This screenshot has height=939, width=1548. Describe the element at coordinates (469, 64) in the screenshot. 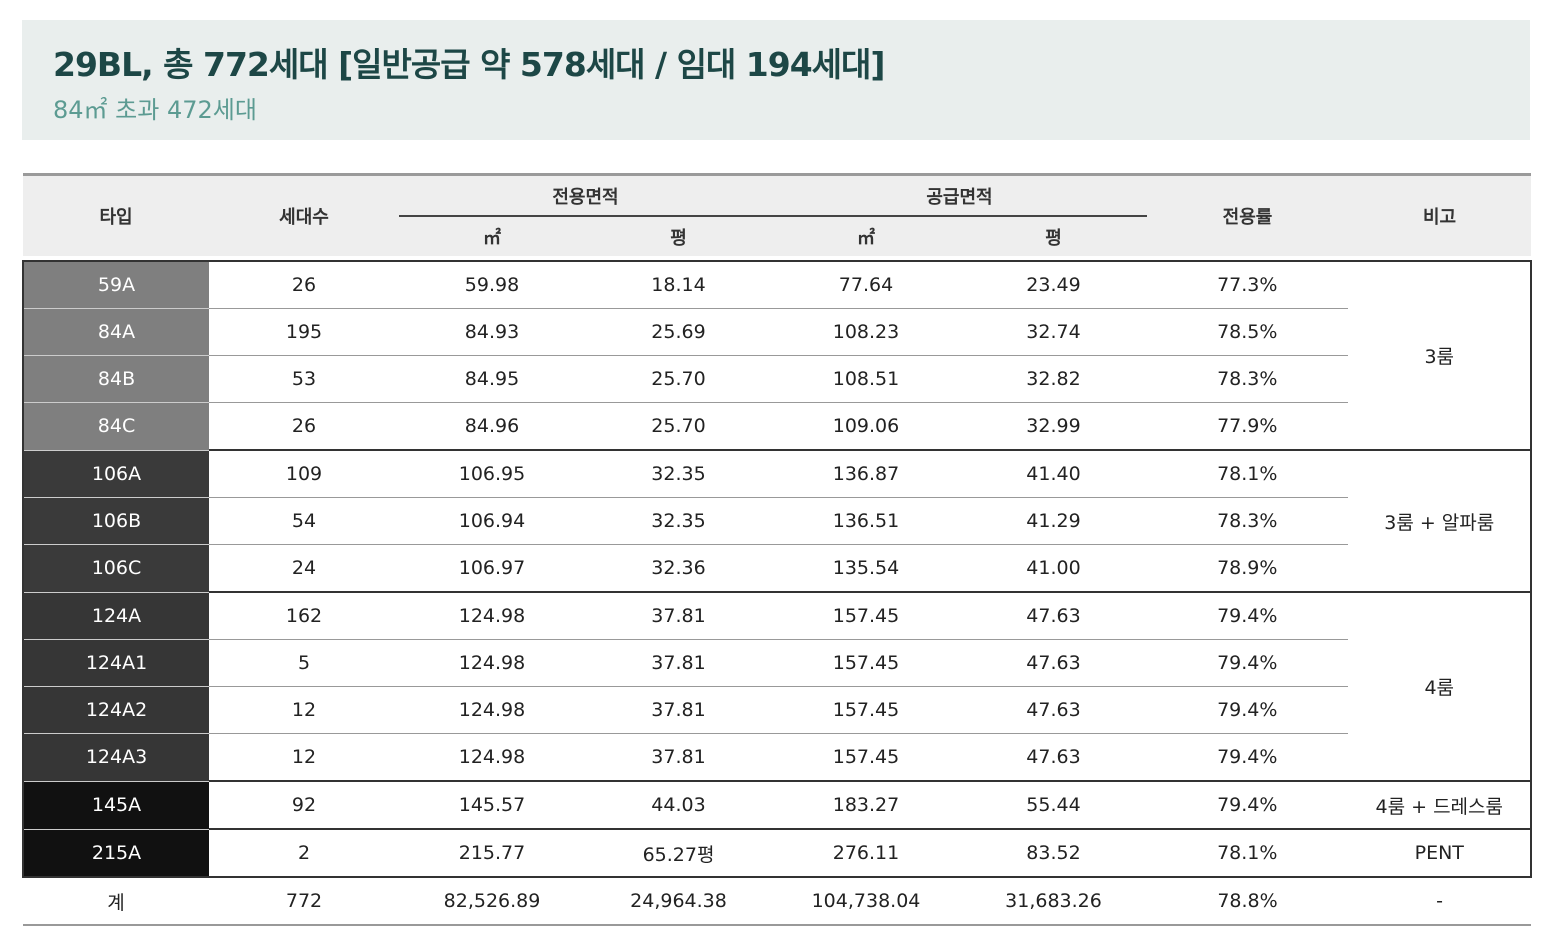

I see `title: 29BL, 총 772세대 [일반공급 약 578세대 / 임대 194세대]` at that location.